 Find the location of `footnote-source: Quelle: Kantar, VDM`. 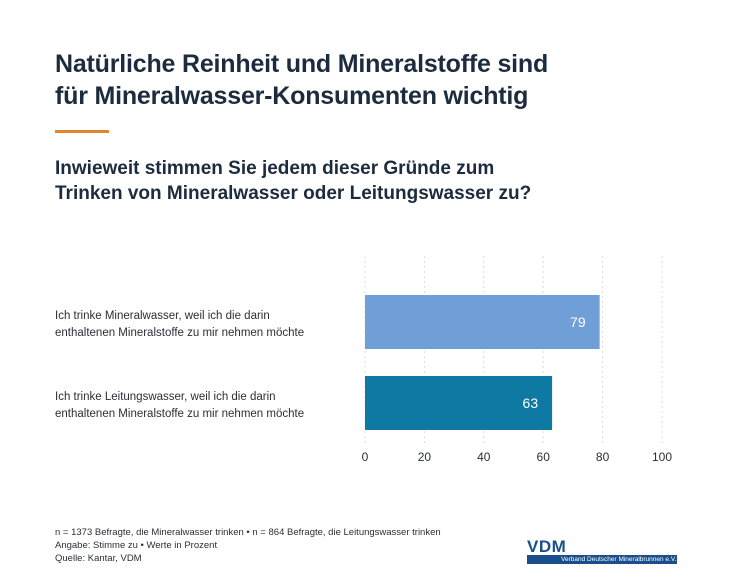

footnote-source: Quelle: Kantar, VDM is located at coordinates (98, 558).